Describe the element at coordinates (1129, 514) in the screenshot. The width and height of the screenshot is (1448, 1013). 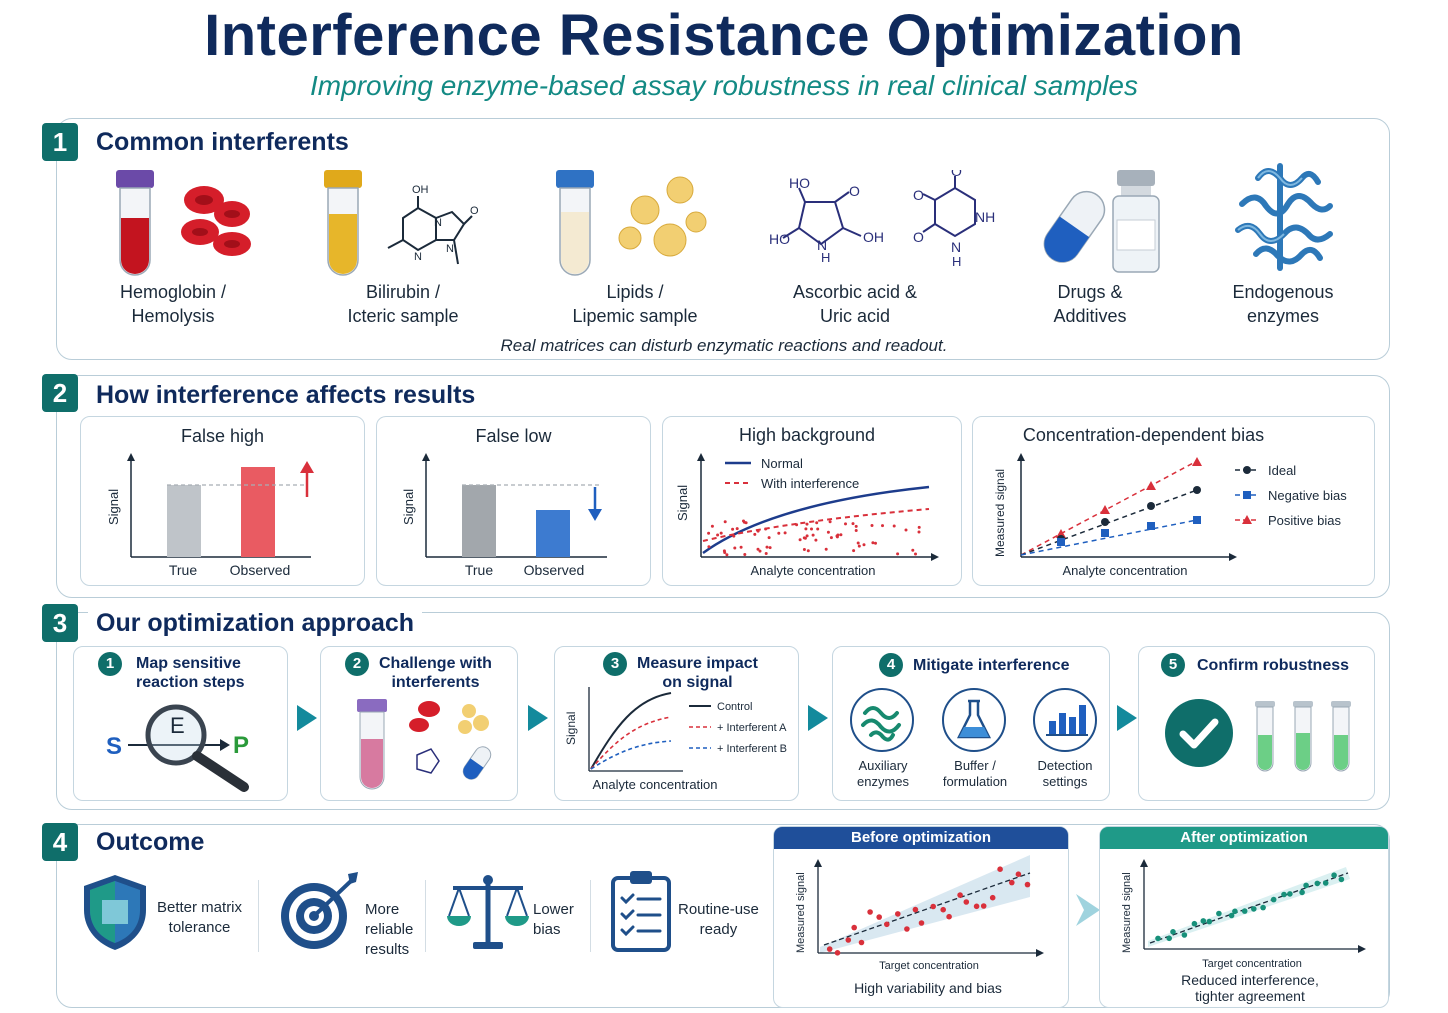
I see `ideal-points` at that location.